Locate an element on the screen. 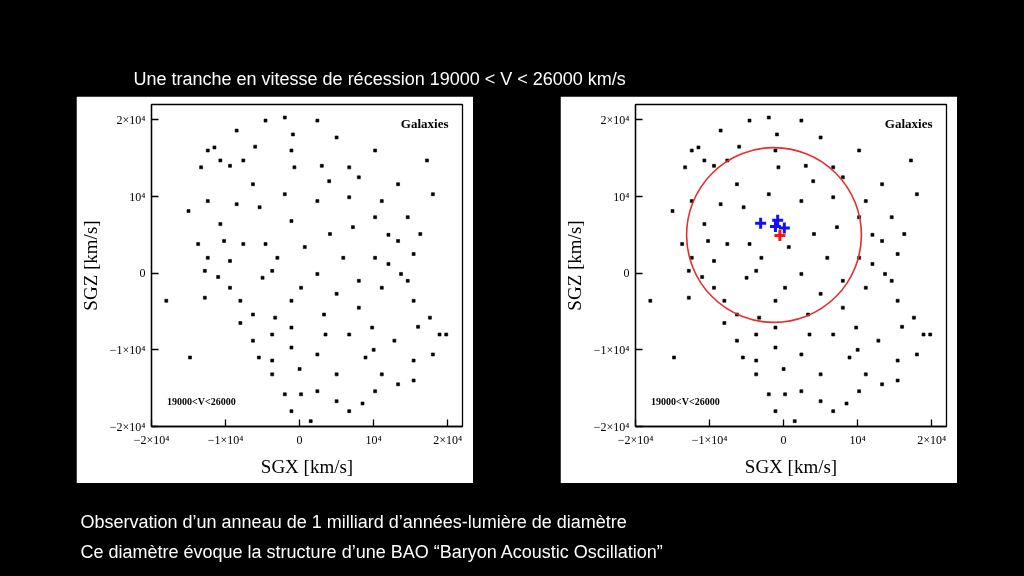 This screenshot has height=576, width=1024. text: Ce diamètre évoque la structure d’une BAO “Baryon Acoustic Oscillation” is located at coordinates (371, 551).